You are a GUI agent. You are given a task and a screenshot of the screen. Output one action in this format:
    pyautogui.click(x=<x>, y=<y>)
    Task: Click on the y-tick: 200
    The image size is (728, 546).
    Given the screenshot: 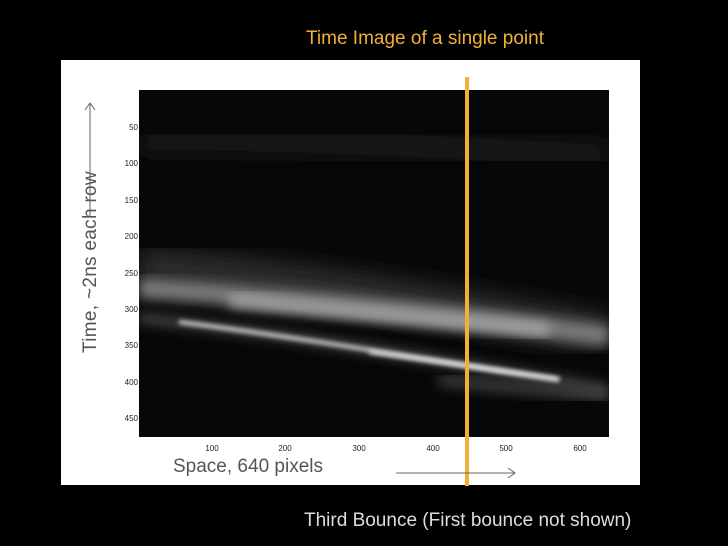 What is the action you would take?
    pyautogui.click(x=131, y=236)
    